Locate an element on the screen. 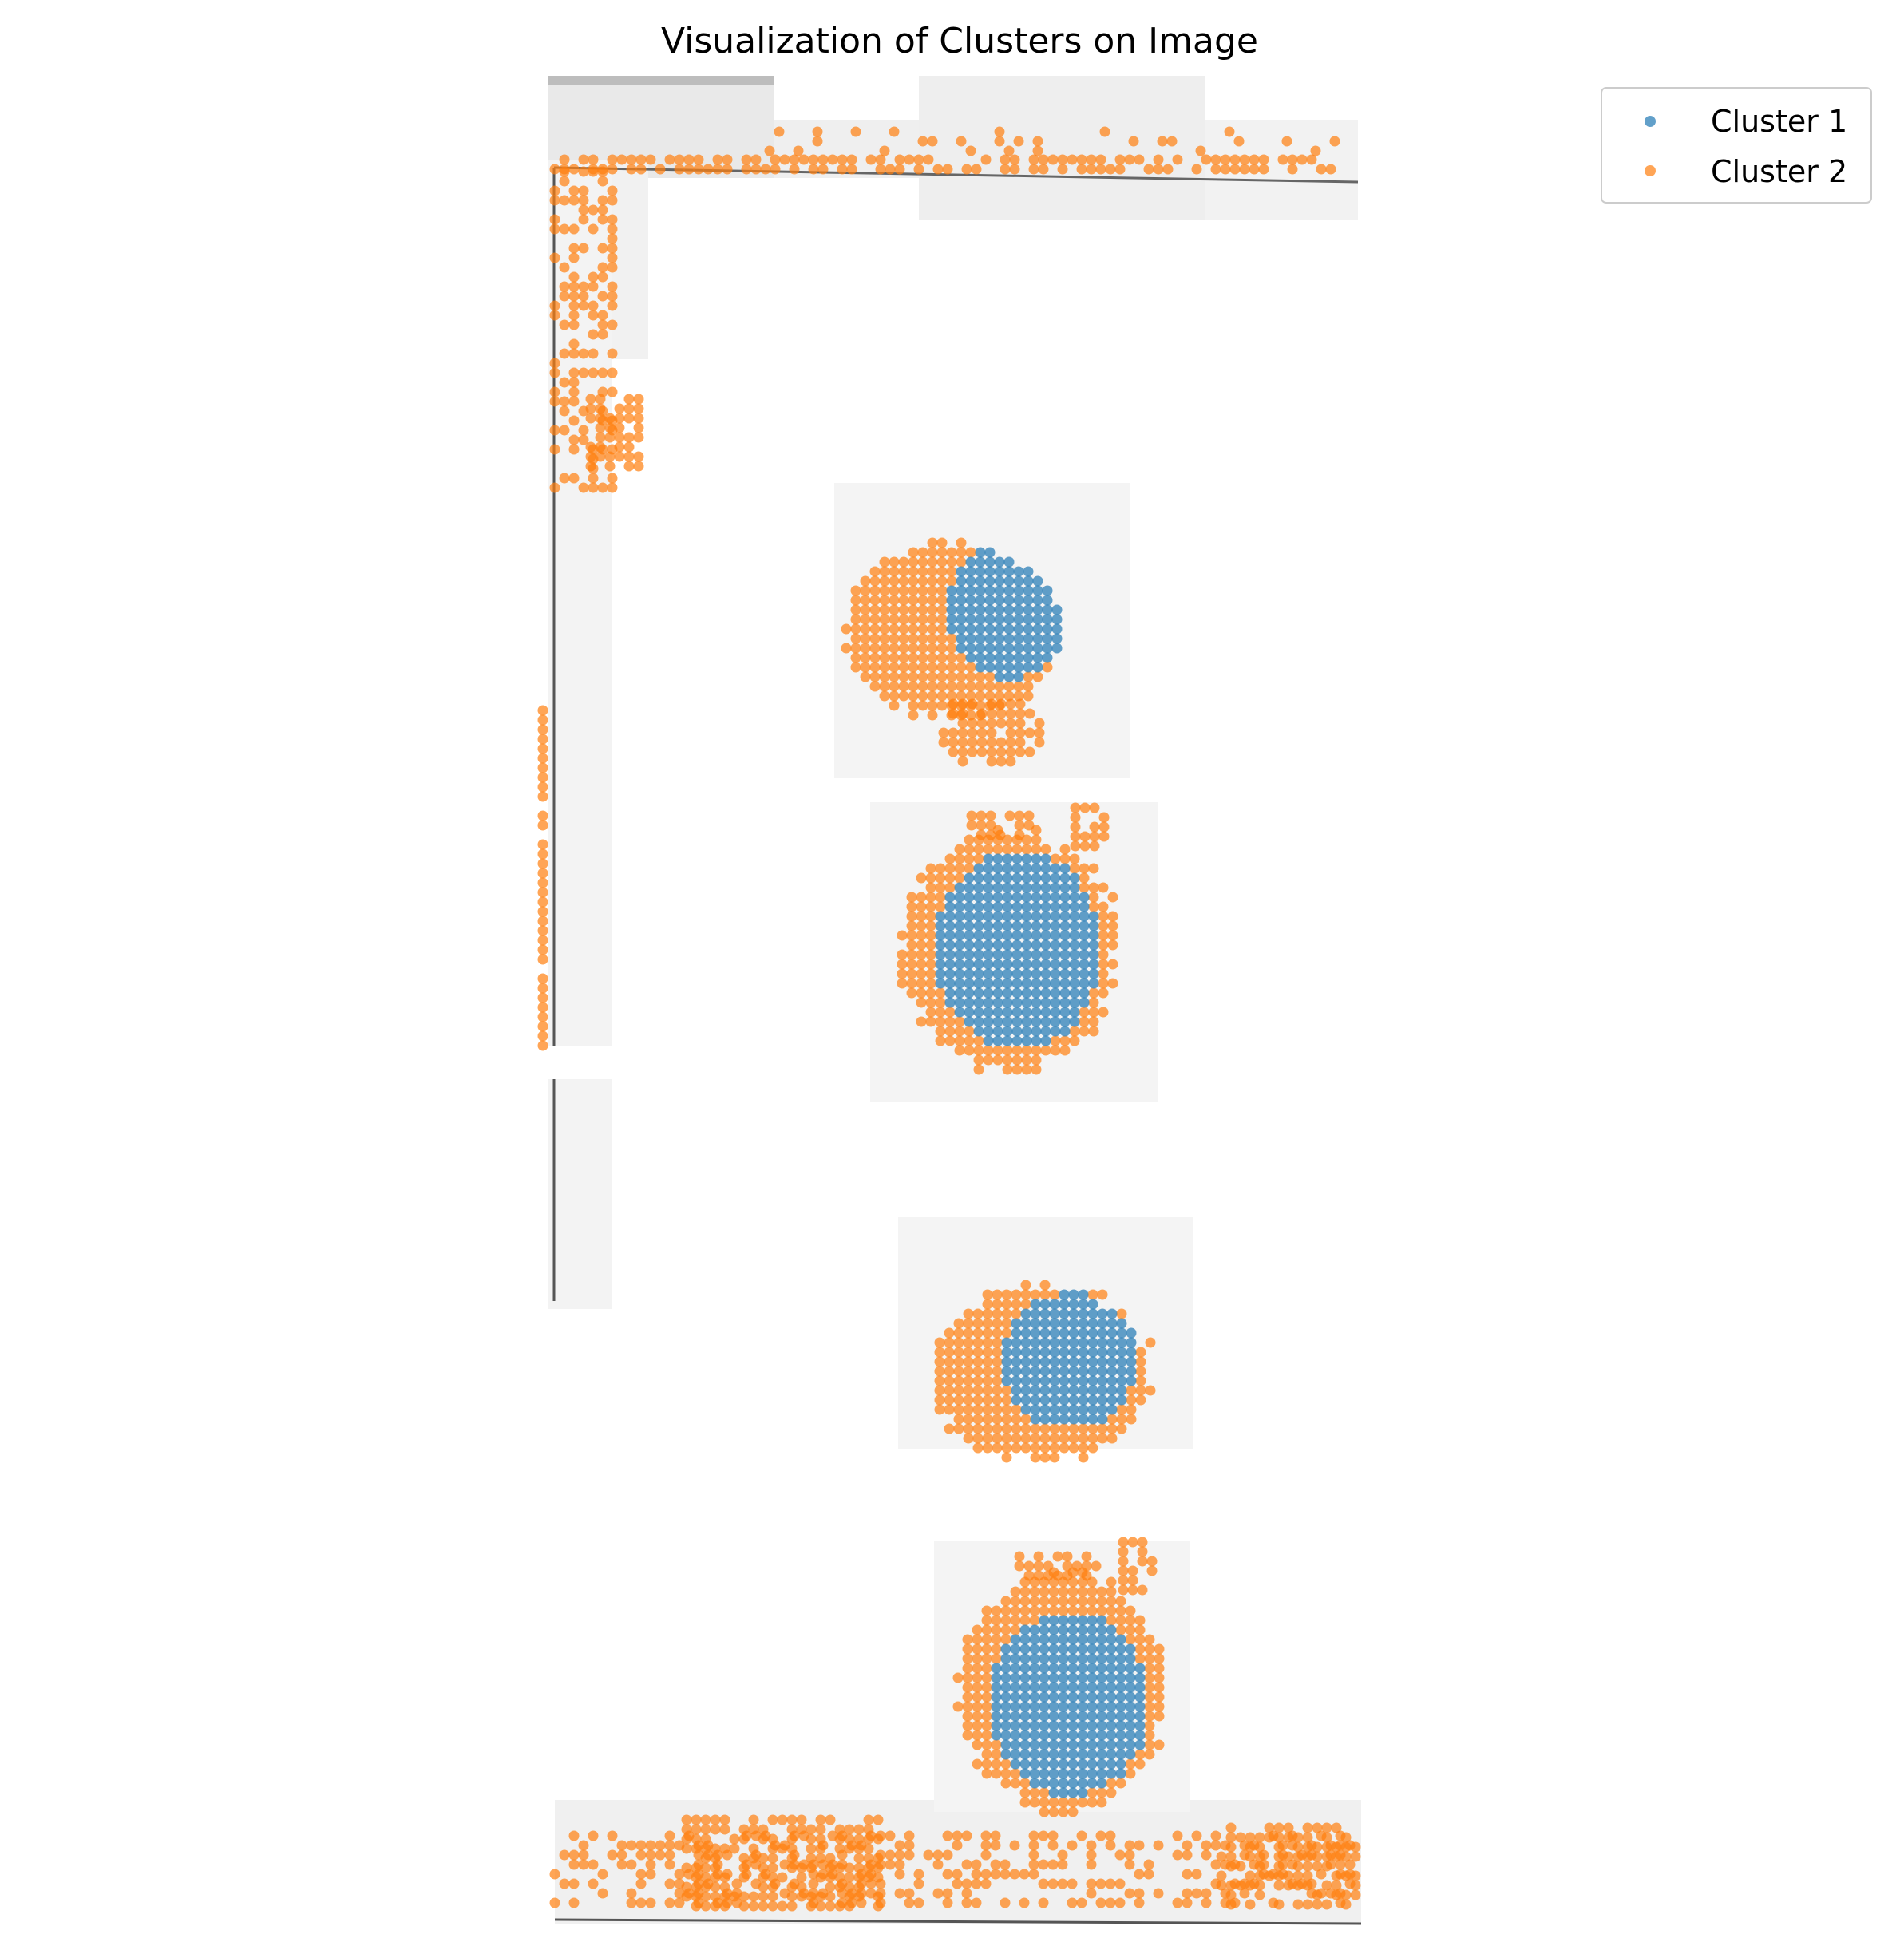  legend-label-cluster-1: Cluster 1 is located at coordinates (1779, 121).